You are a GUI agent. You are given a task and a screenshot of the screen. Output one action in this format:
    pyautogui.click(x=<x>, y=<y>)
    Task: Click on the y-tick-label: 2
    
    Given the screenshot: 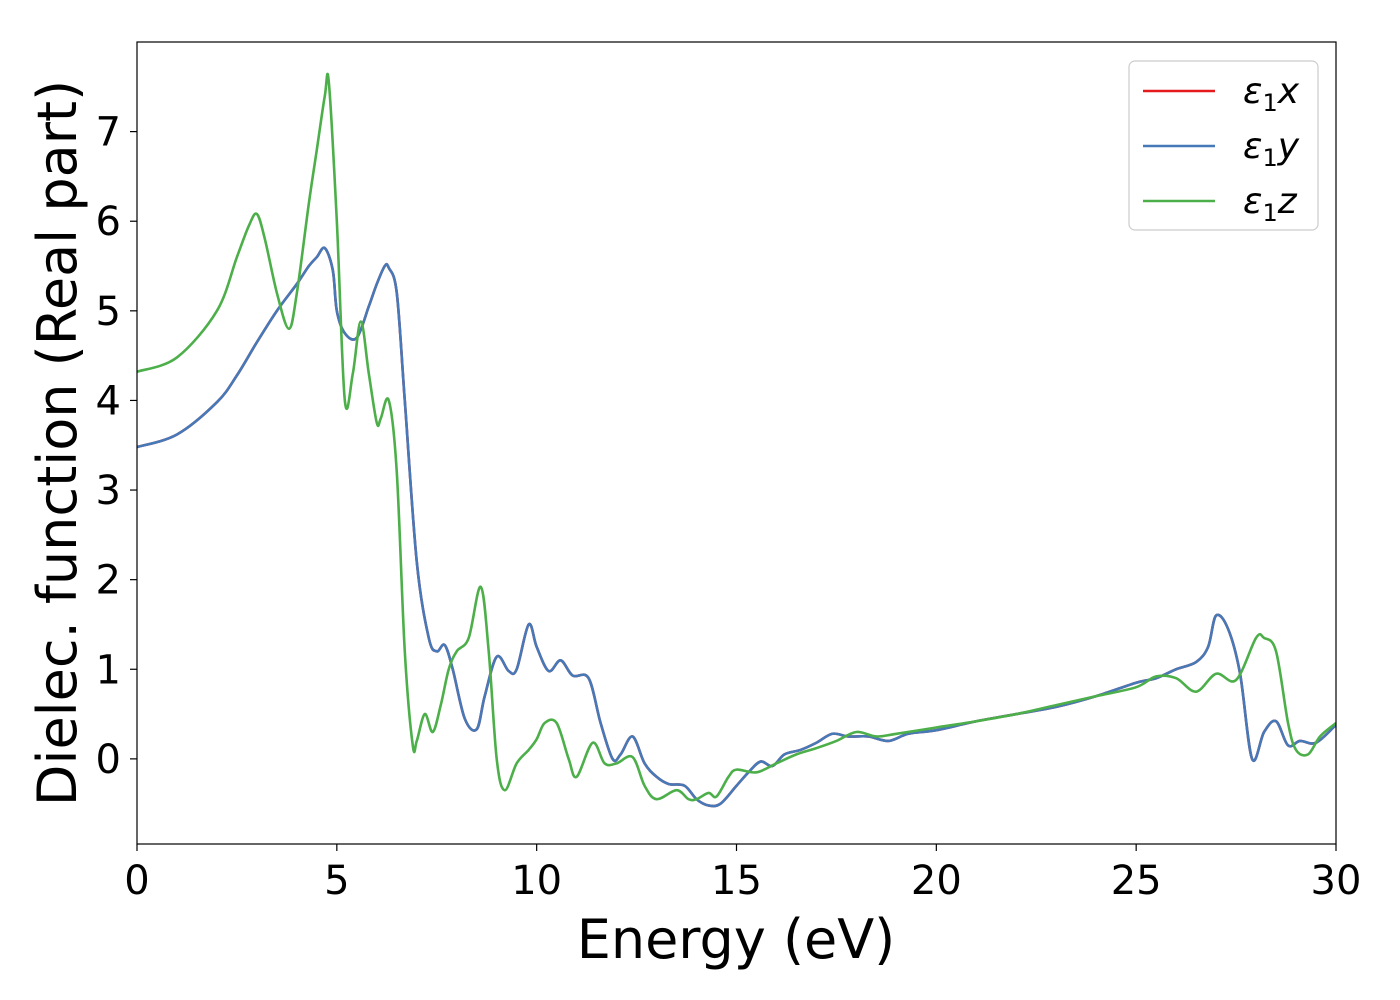 What is the action you would take?
    pyautogui.click(x=108, y=581)
    